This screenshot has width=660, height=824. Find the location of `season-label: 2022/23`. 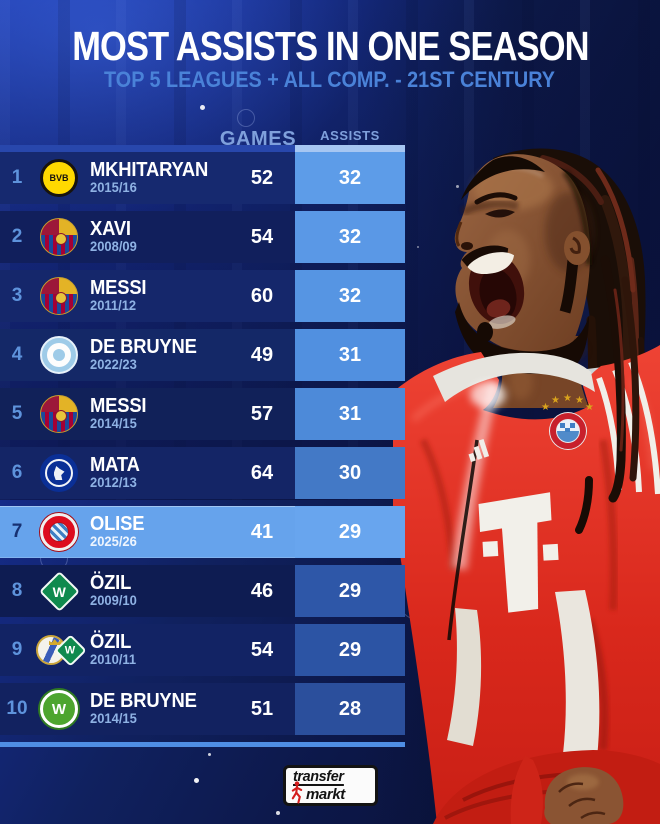

season-label: 2022/23 is located at coordinates (113, 365).